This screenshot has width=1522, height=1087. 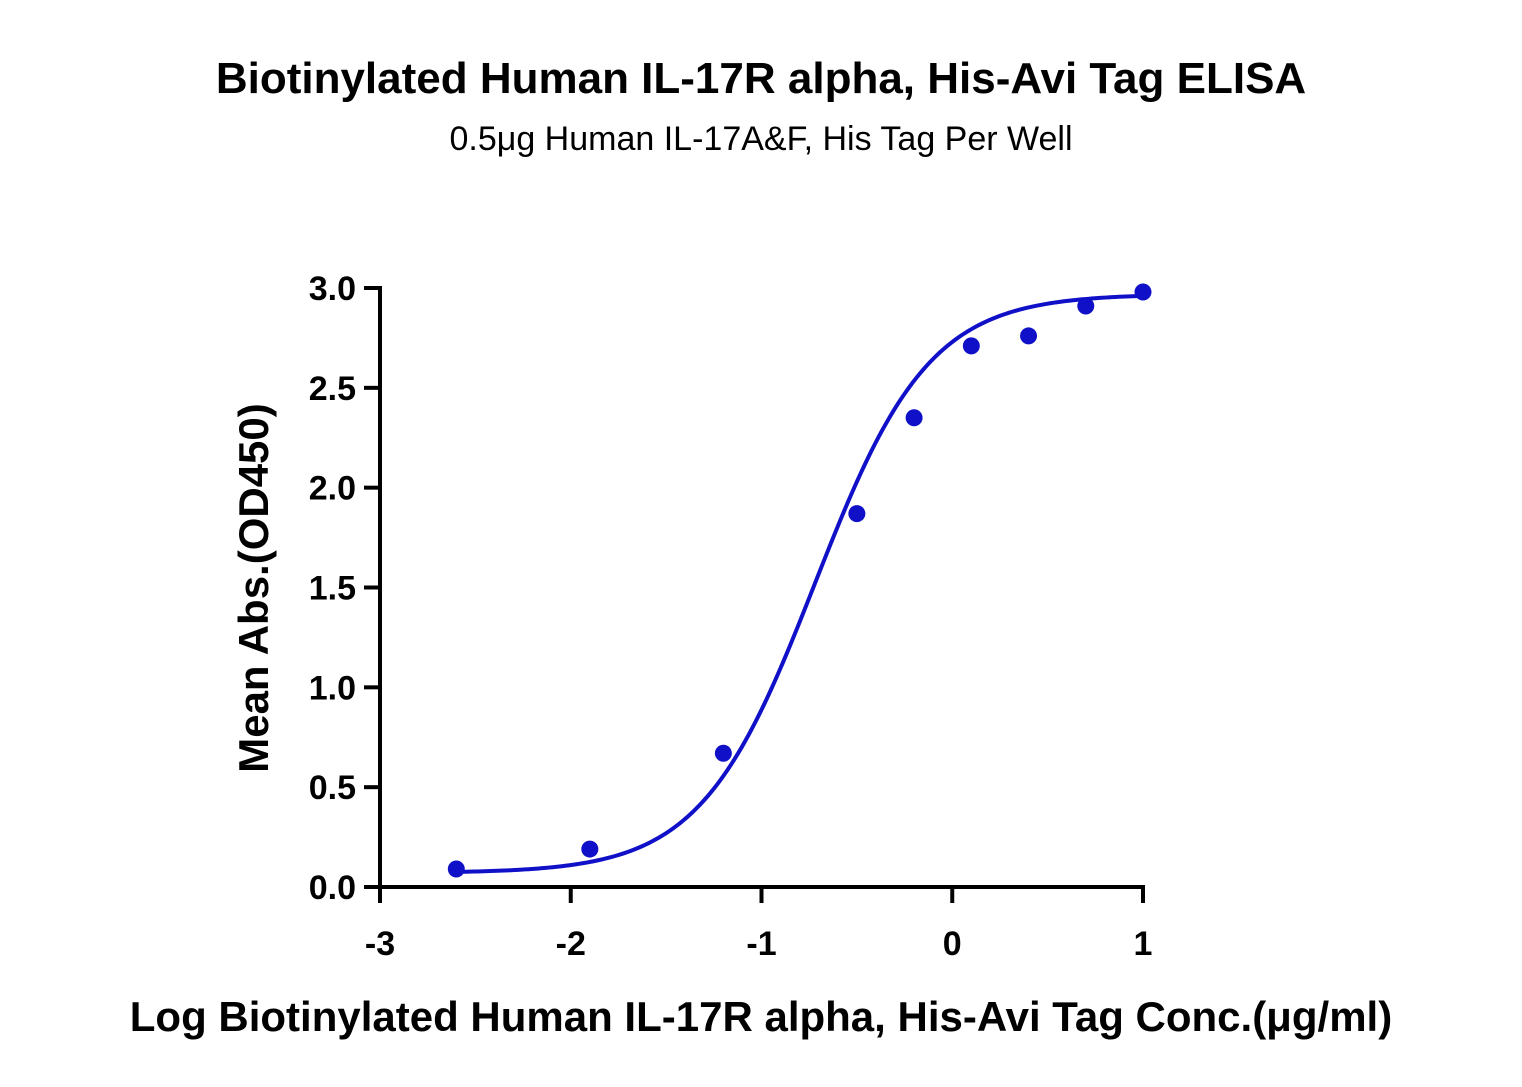 What do you see at coordinates (332, 788) in the screenshot?
I see `y-tick-label: 0.5` at bounding box center [332, 788].